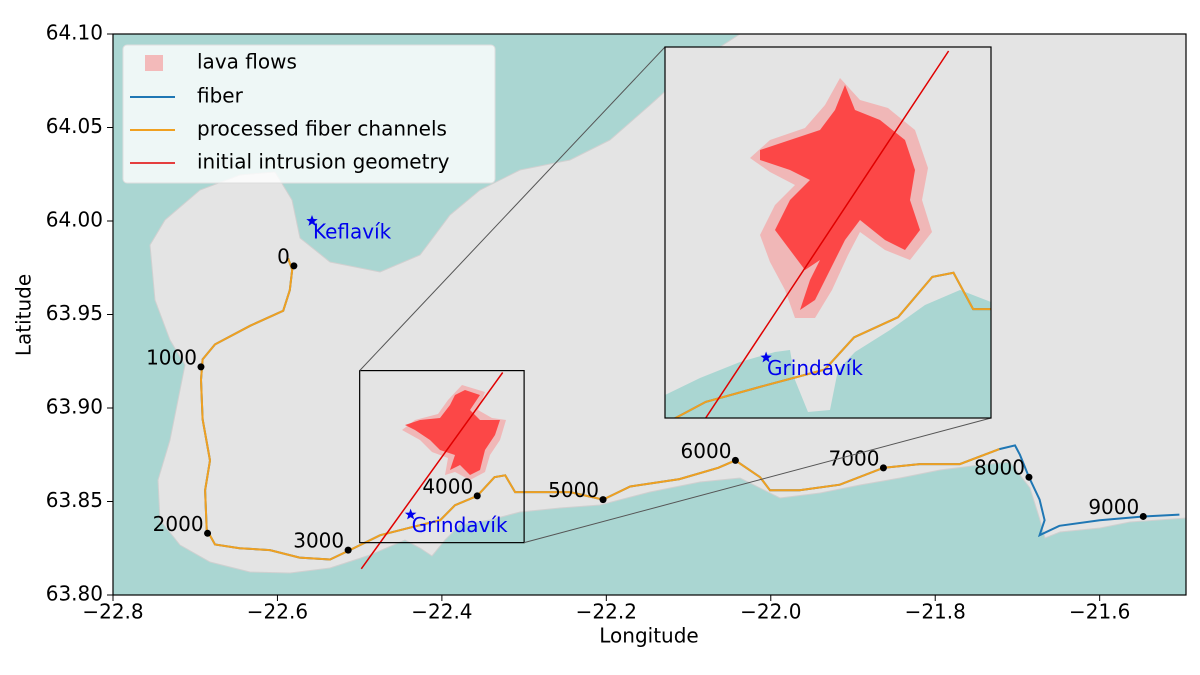  Describe the element at coordinates (247, 62) in the screenshot. I see `legend-label: lava flows` at that location.